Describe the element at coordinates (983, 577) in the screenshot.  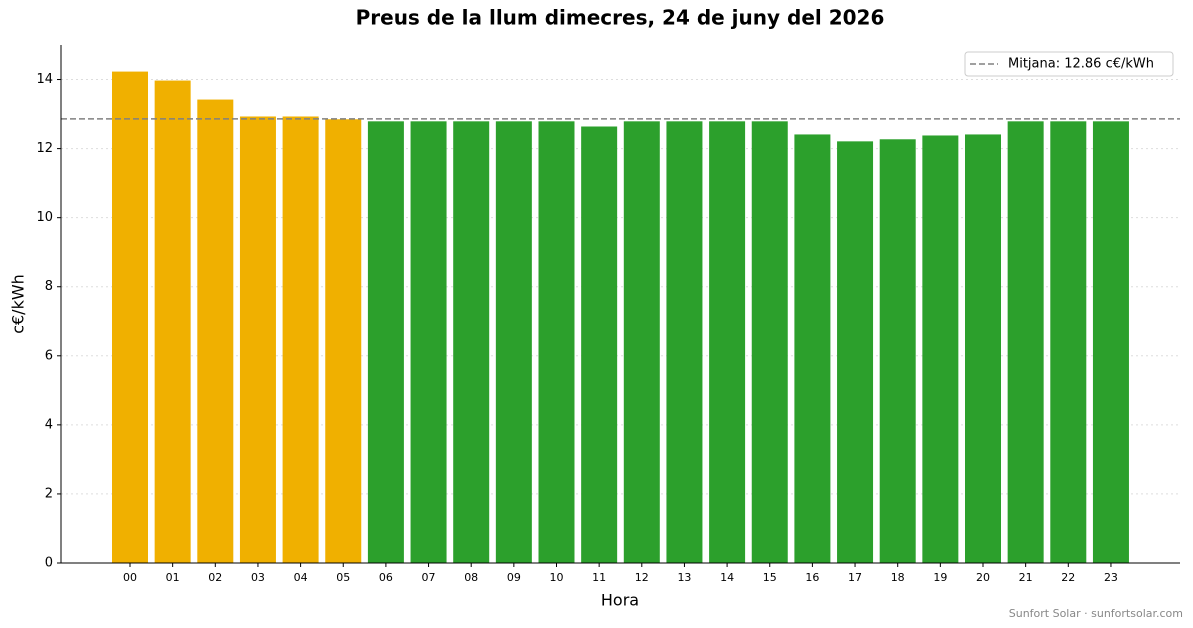
I see `x-tick-label: 20` at that location.